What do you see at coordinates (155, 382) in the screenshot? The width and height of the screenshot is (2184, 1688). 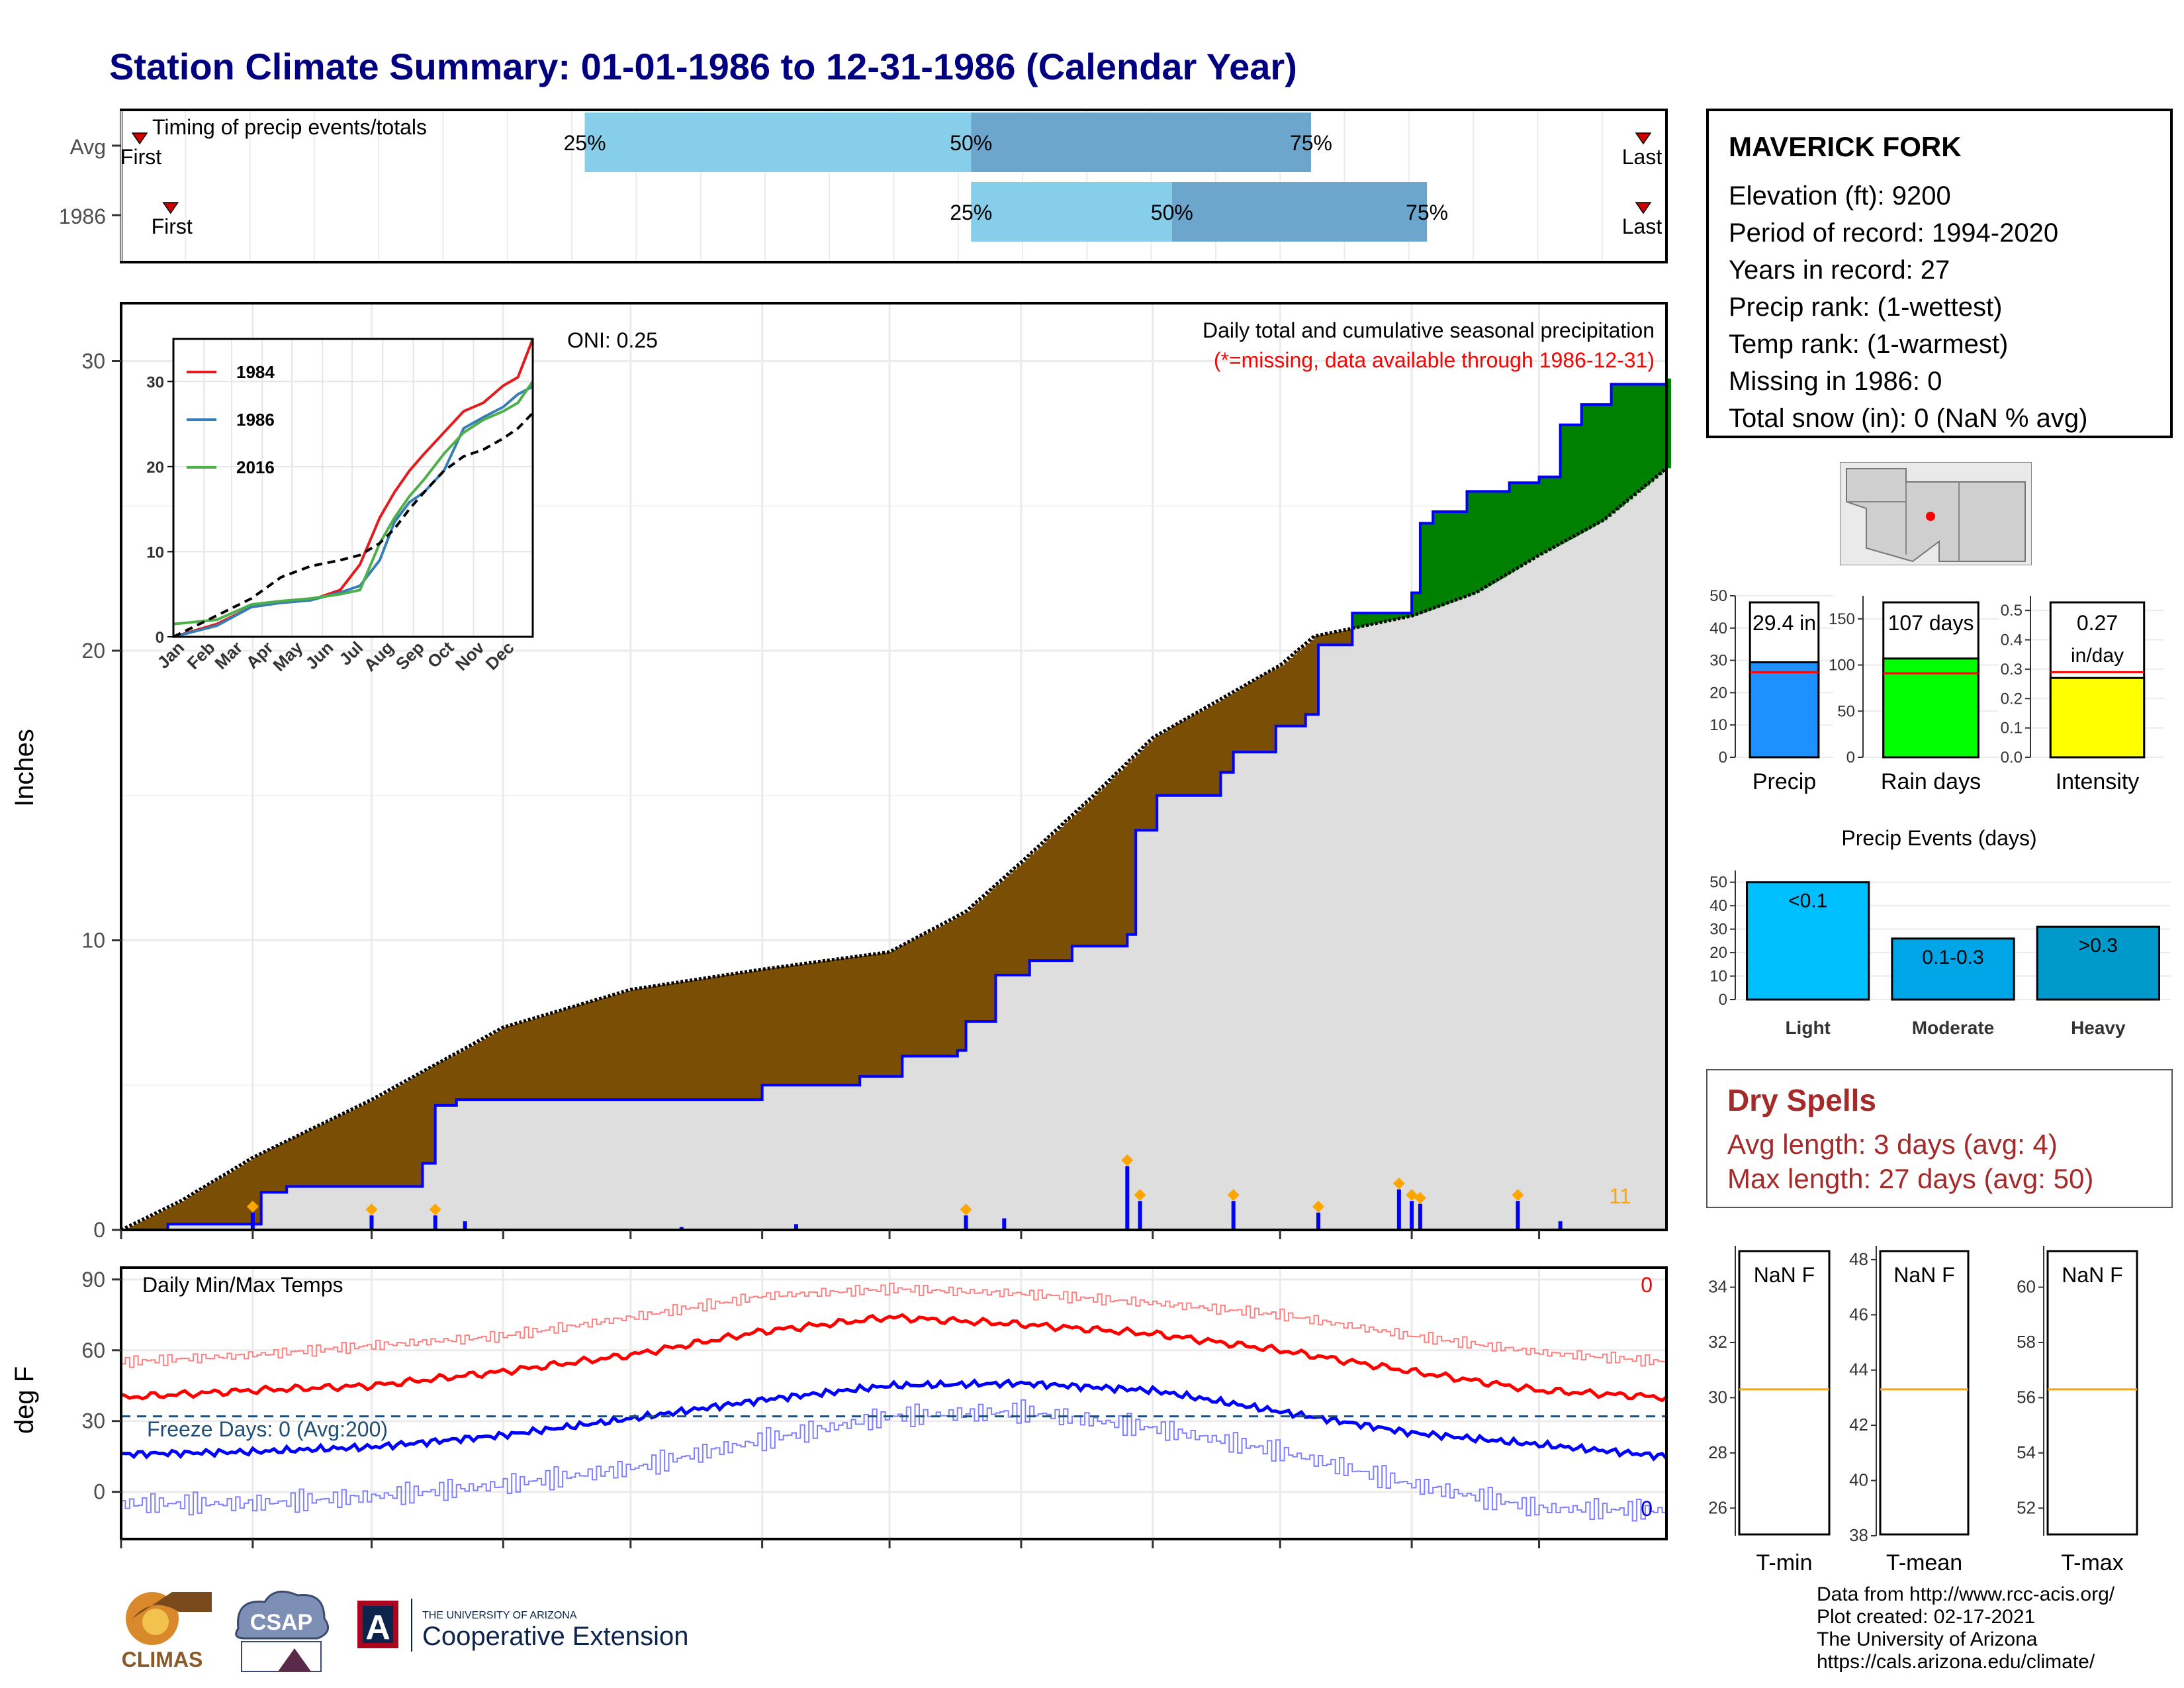 I see `inset-y-tick-label: 30` at bounding box center [155, 382].